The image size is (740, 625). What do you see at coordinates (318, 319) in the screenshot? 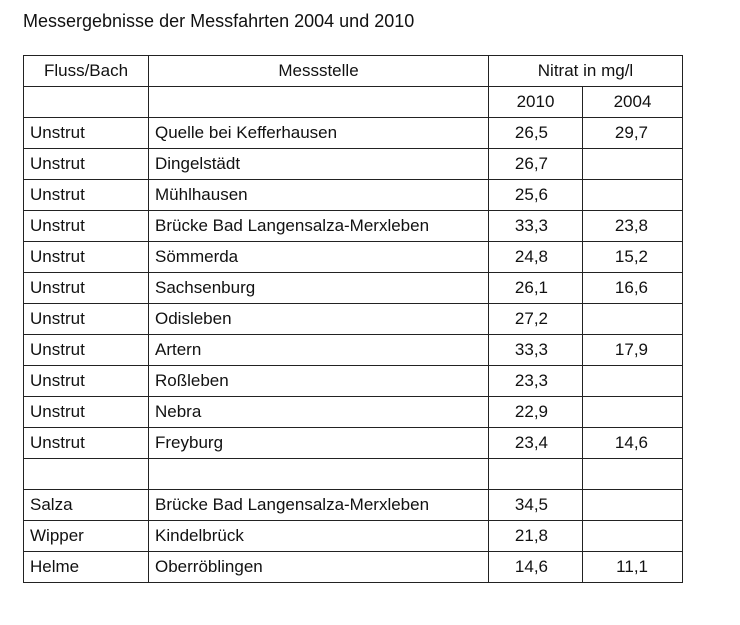
I see `station-cell: Odisleben` at bounding box center [318, 319].